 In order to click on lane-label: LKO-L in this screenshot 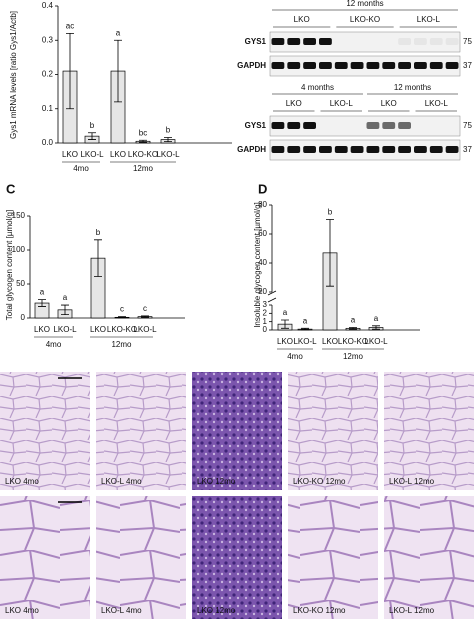, I will do `click(429, 19)`.